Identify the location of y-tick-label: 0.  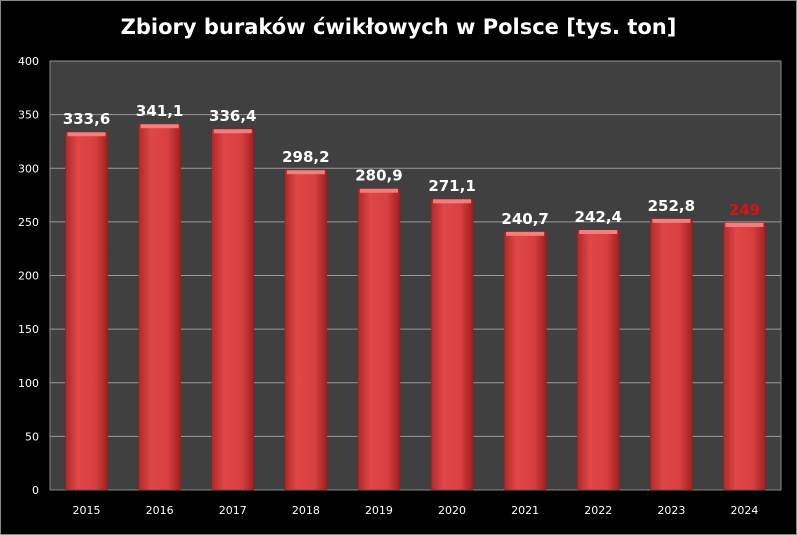
(35, 490).